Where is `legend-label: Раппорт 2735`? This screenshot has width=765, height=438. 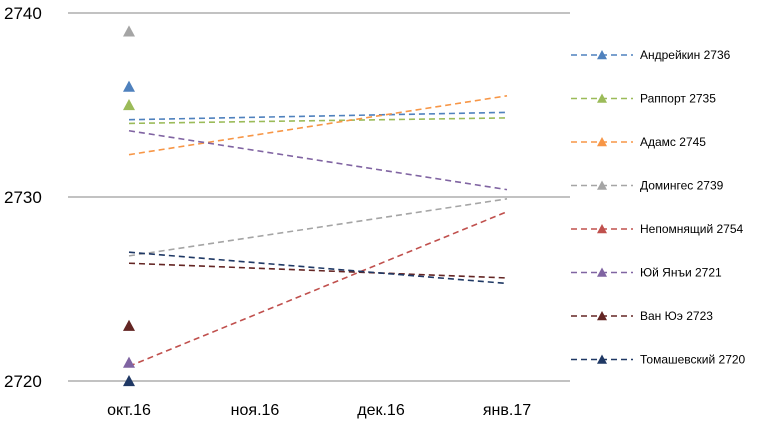
legend-label: Раппорт 2735 is located at coordinates (678, 99).